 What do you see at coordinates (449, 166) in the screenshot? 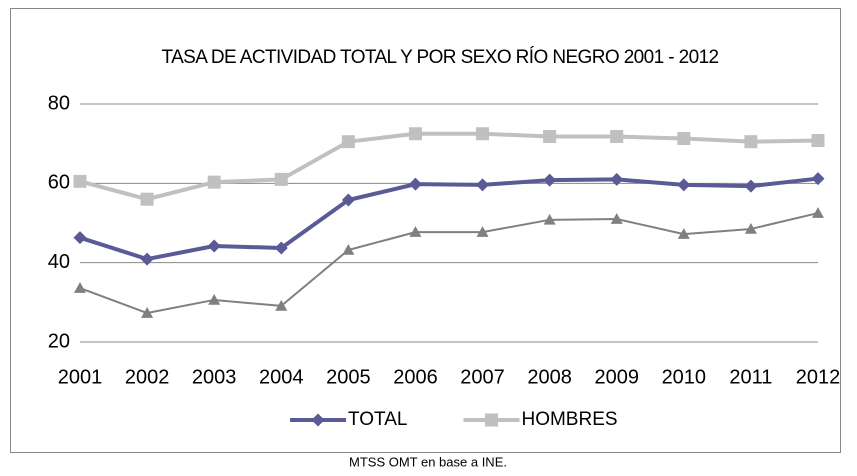
I see `series-line` at bounding box center [449, 166].